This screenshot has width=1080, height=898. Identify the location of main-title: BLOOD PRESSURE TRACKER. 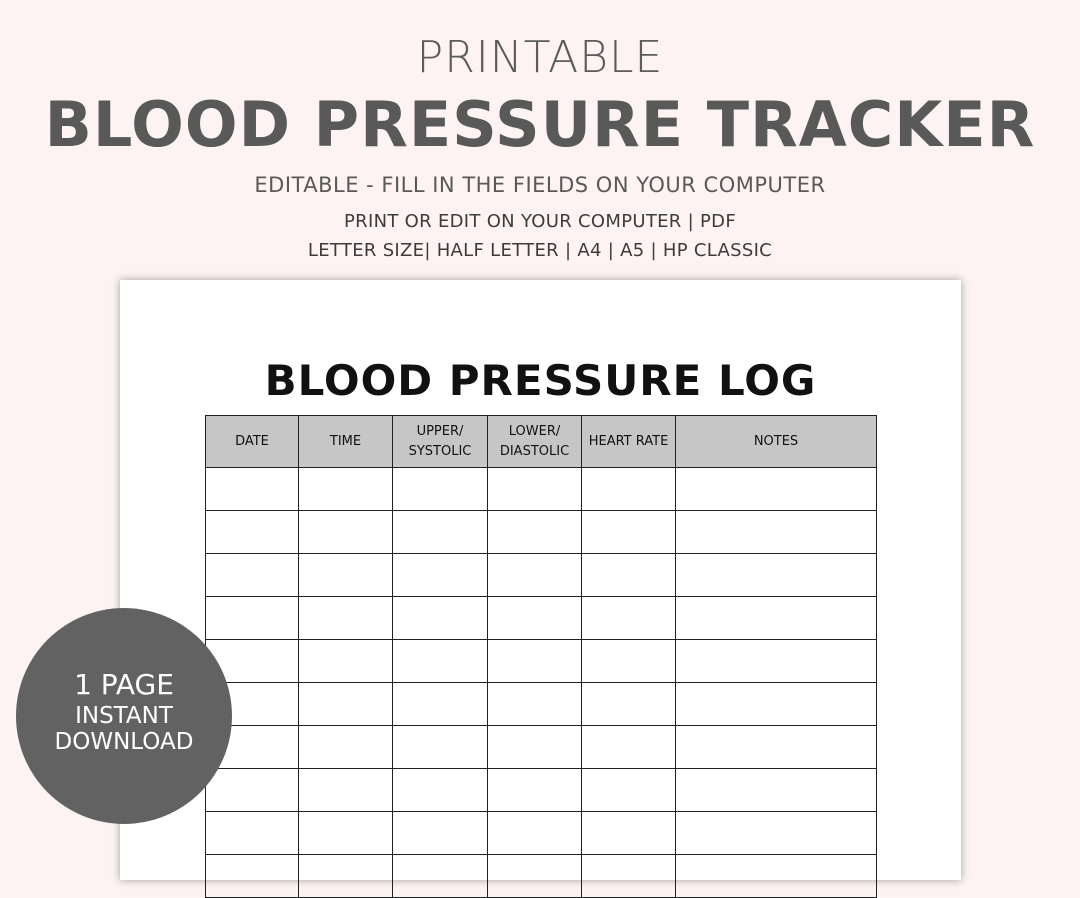
(540, 124).